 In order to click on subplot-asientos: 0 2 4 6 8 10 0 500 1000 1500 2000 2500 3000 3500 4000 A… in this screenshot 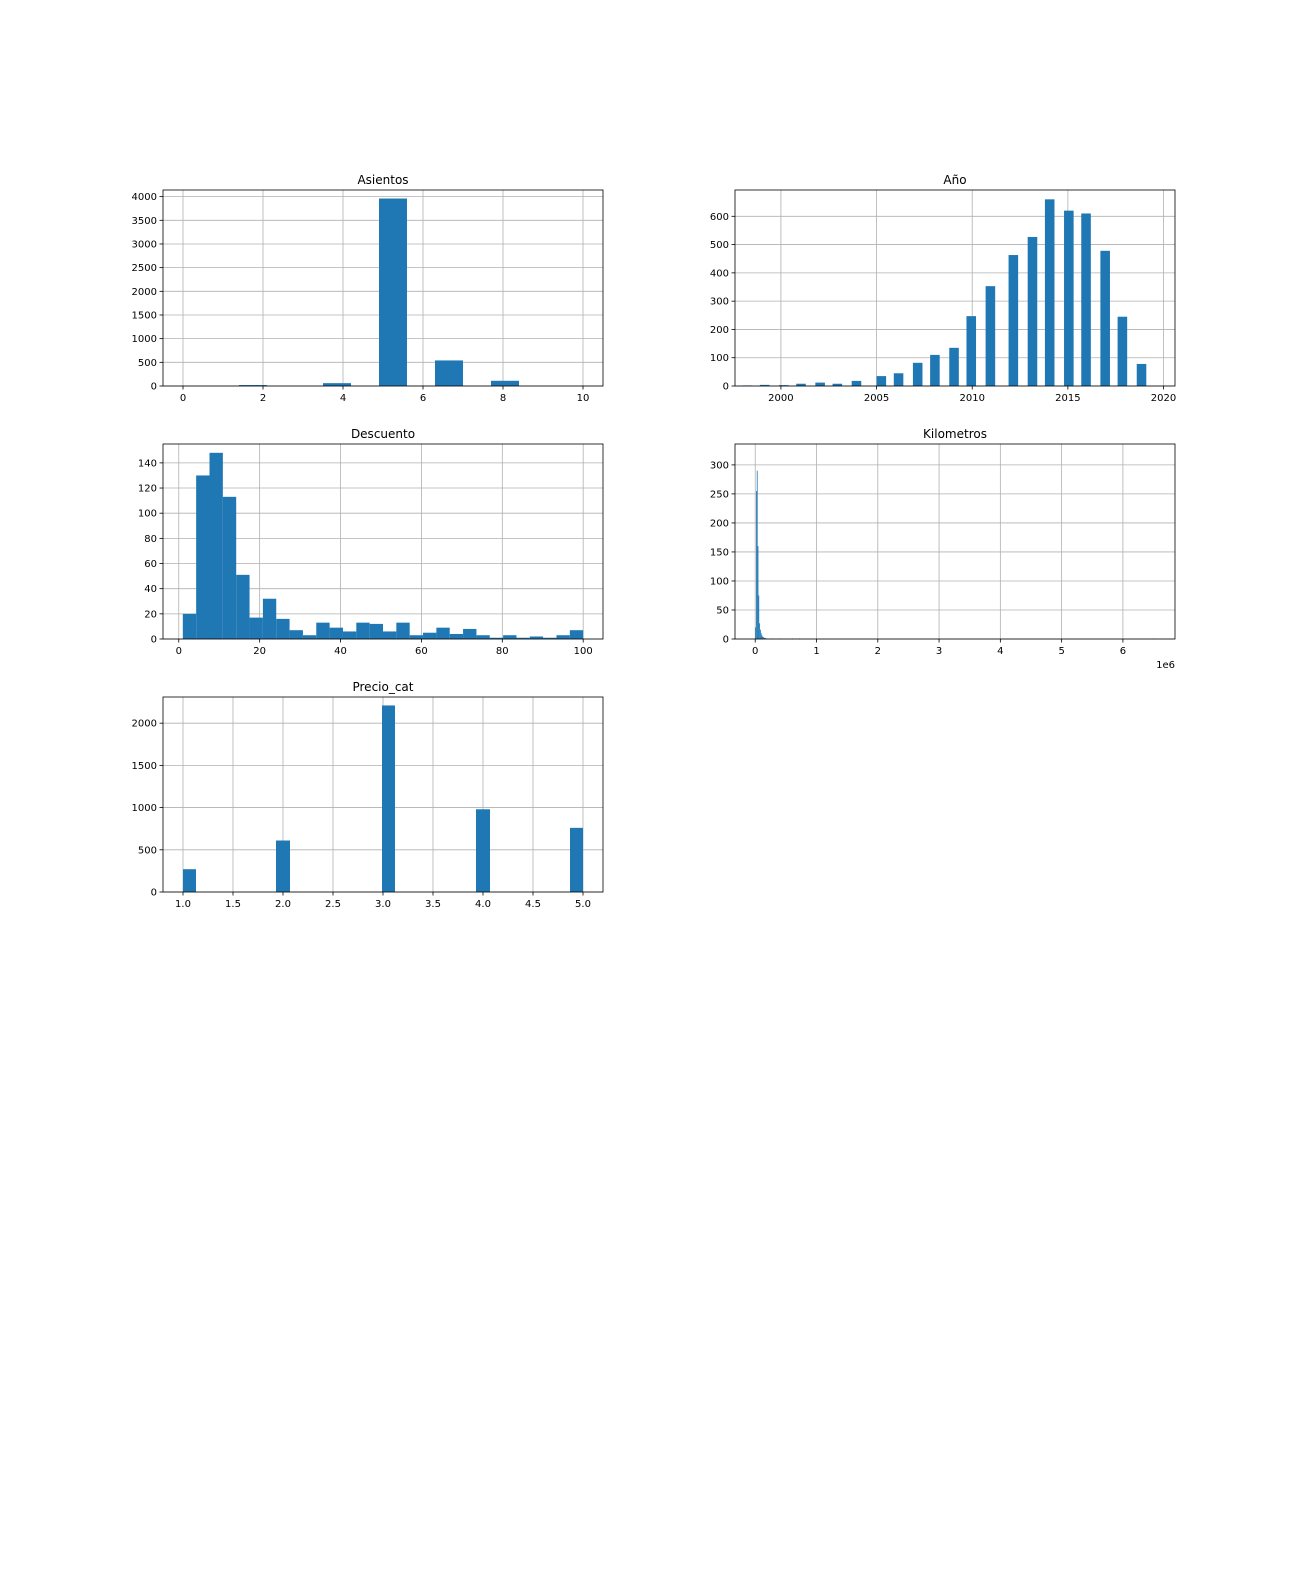, I will do `click(368, 288)`.